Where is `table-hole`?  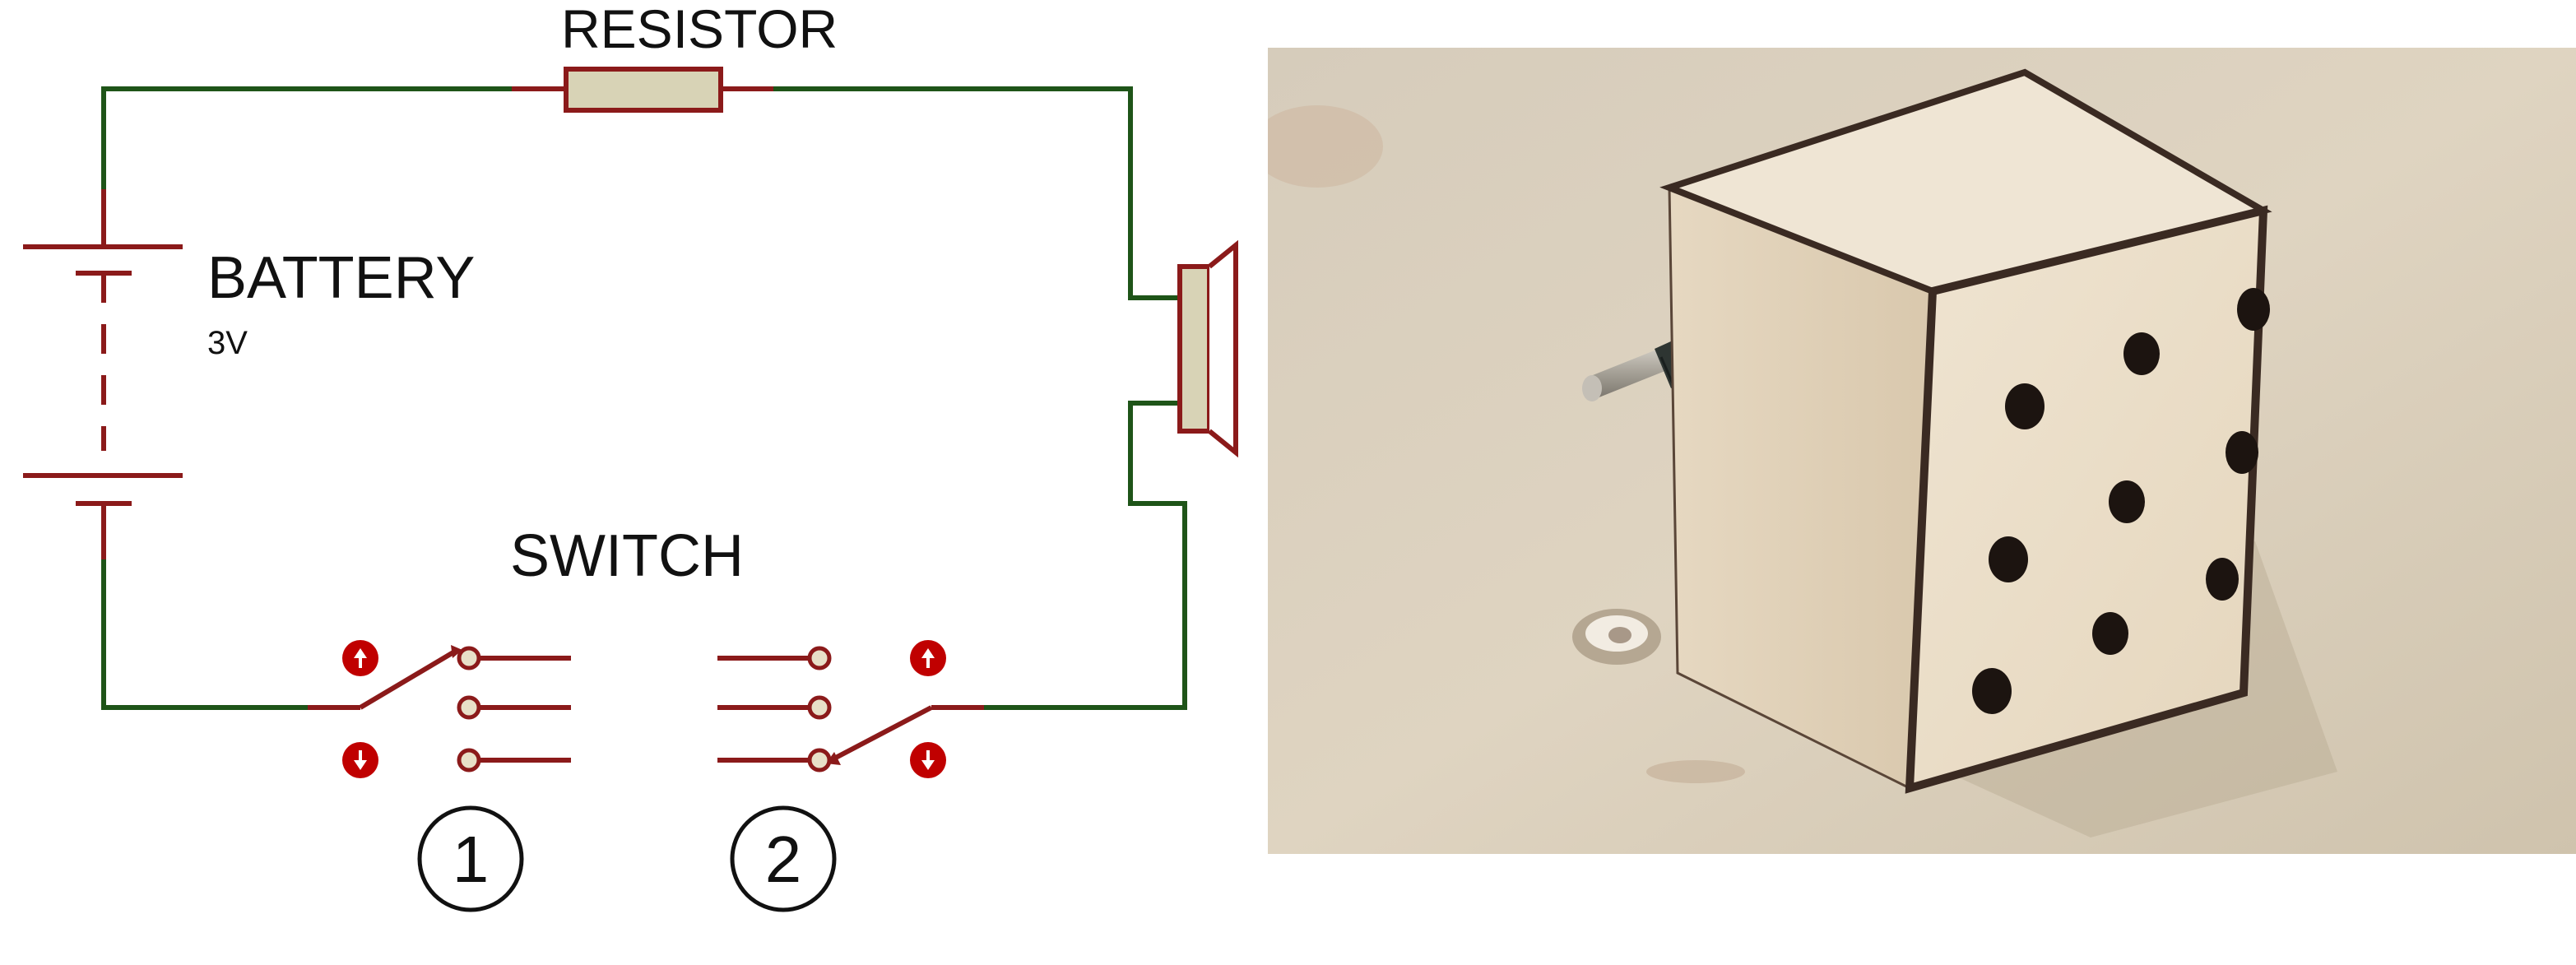
table-hole is located at coordinates (1616, 637).